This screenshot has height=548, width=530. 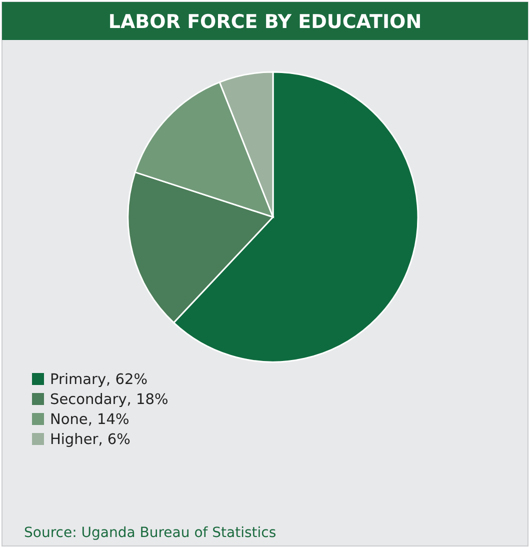 I want to click on legend-label: Primary, so click(x=78, y=380).